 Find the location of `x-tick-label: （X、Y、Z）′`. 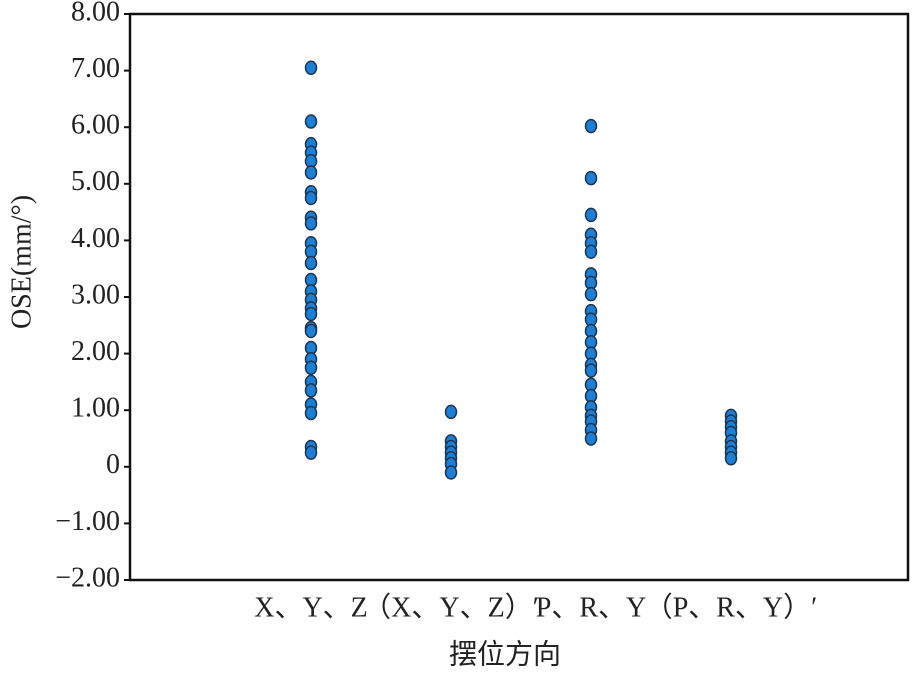

x-tick-label: （X、Y、Z）′ is located at coordinates (451, 607).